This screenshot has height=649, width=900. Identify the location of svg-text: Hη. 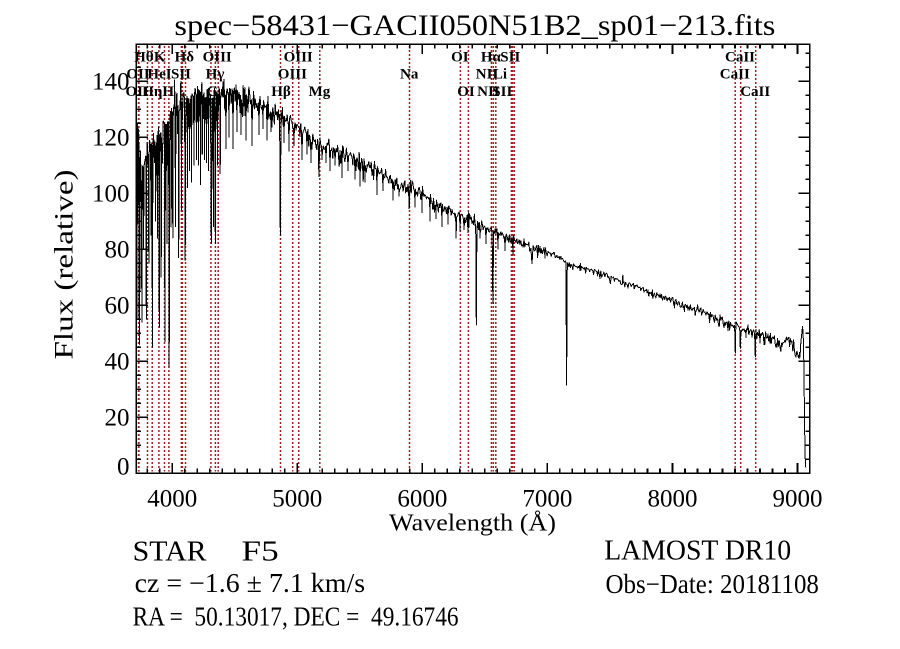
(152, 92).